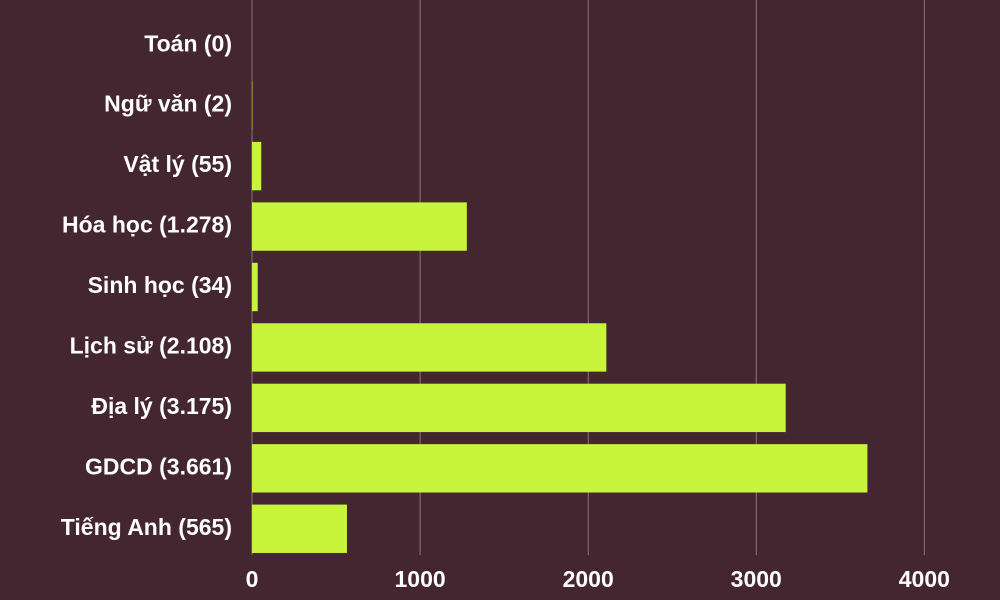 The height and width of the screenshot is (600, 1000). Describe the element at coordinates (588, 579) in the screenshot. I see `x-tick-label: 2000` at that location.